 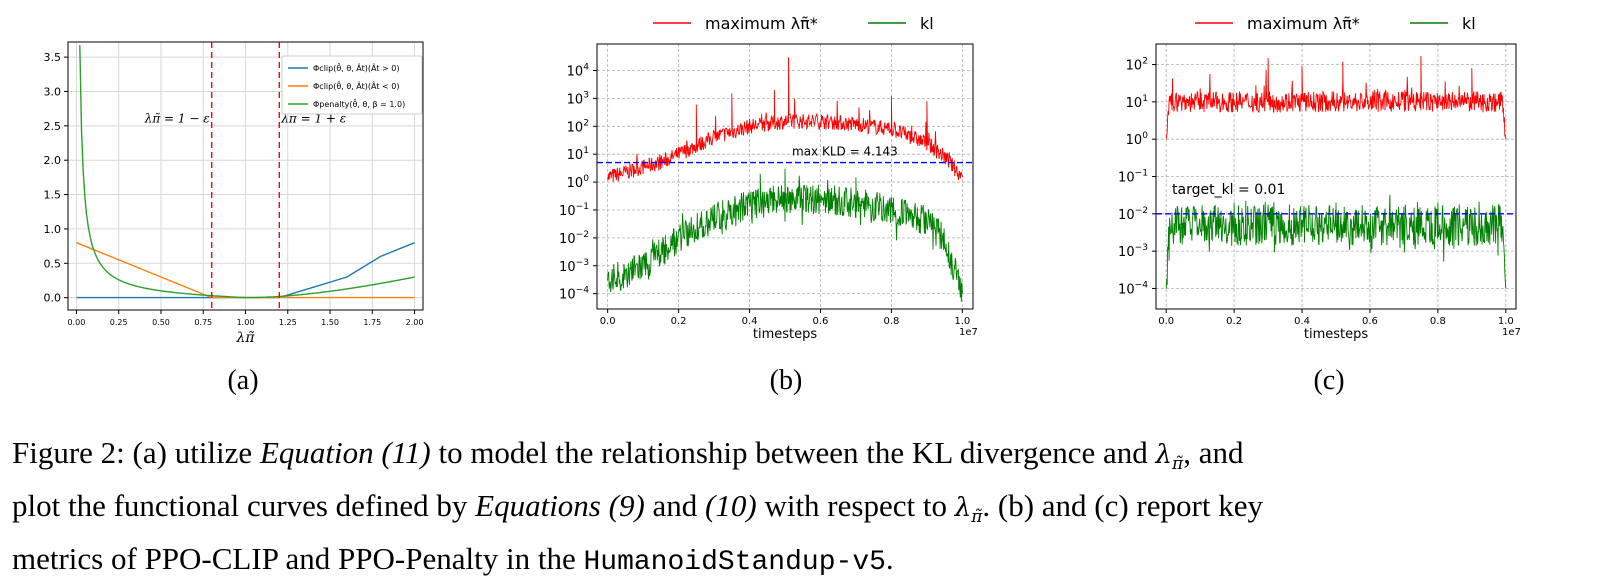 What do you see at coordinates (53, 126) in the screenshot?
I see `y-tick-label: 2.5` at bounding box center [53, 126].